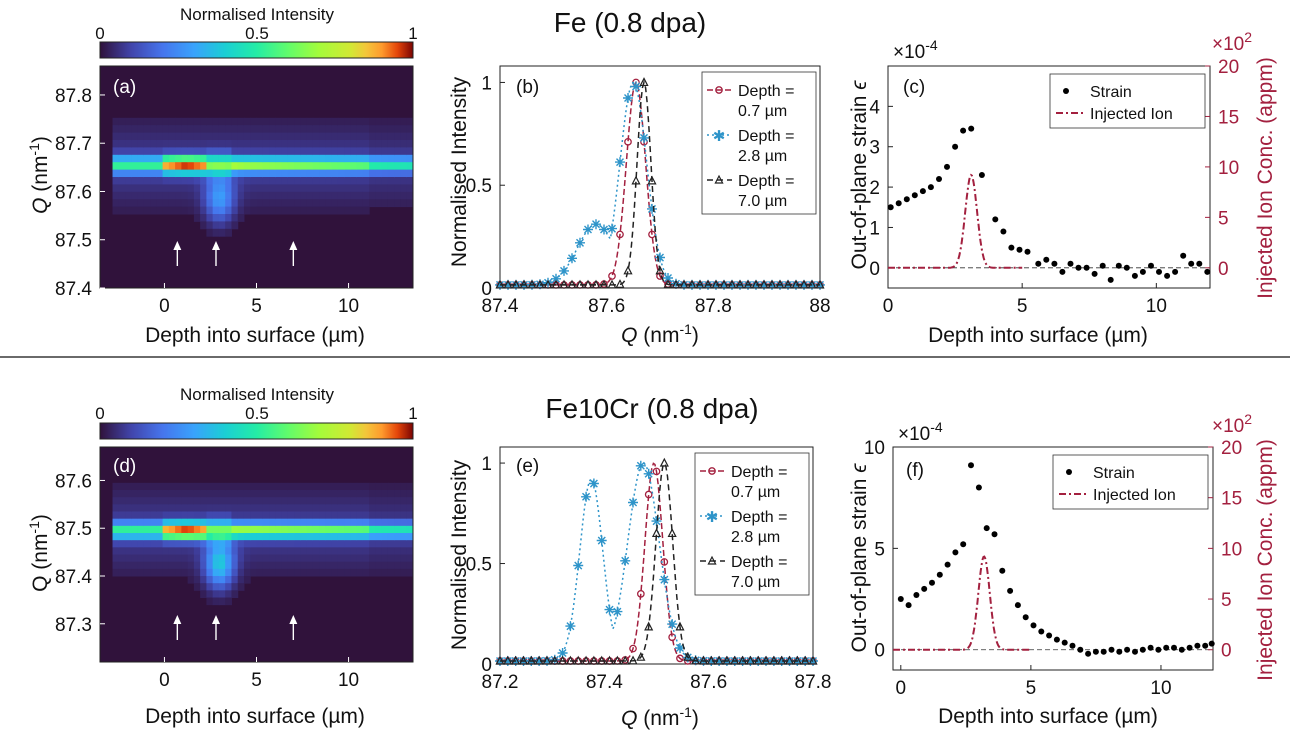  What do you see at coordinates (486, 464) in the screenshot?
I see `profile-ytick-label: 1` at bounding box center [486, 464].